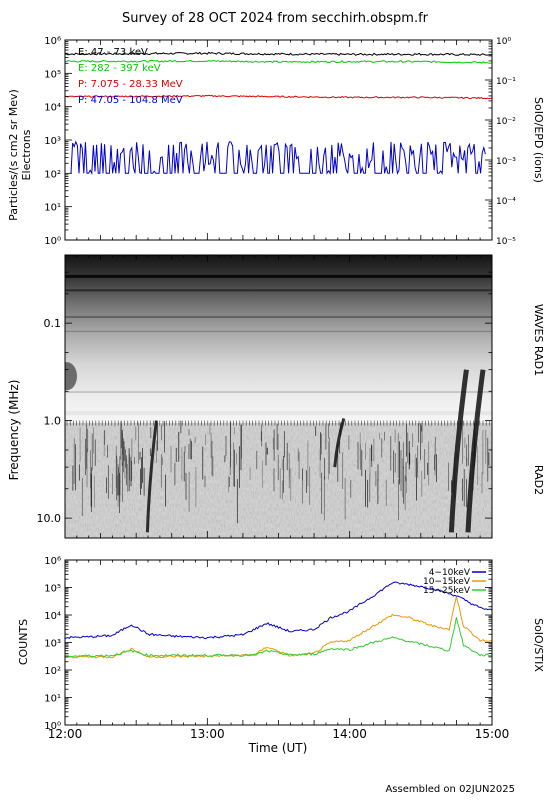 The height and width of the screenshot is (800, 550). Describe the element at coordinates (52, 671) in the screenshot. I see `stix-y-tick-label: 10²` at that location.